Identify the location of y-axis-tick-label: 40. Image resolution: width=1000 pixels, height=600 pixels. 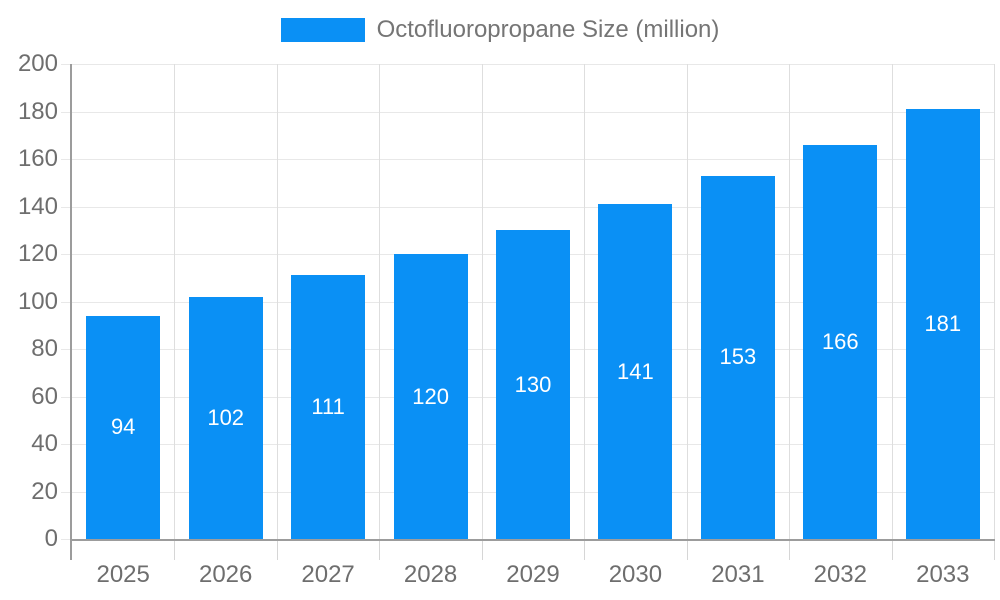
(44, 443).